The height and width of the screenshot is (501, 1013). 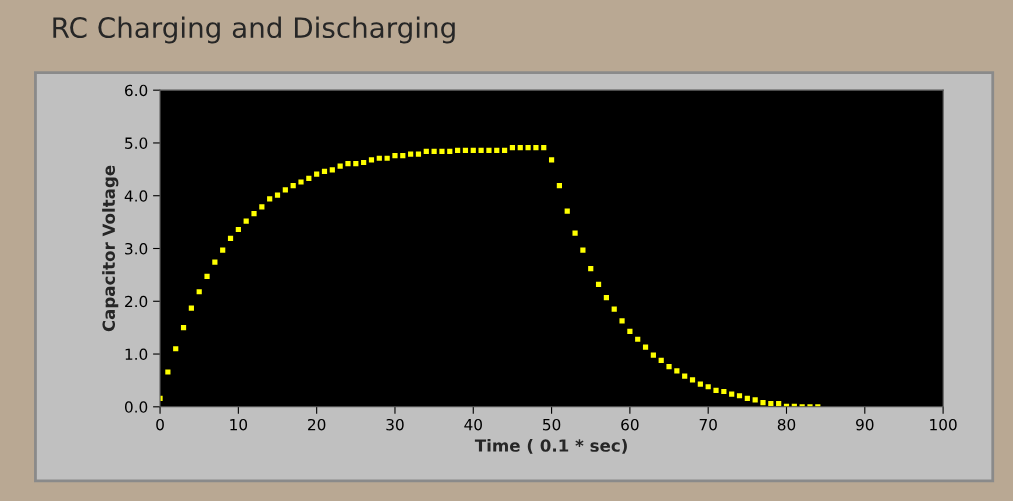 What do you see at coordinates (317, 424) in the screenshot?
I see `x-tick-label: 20` at bounding box center [317, 424].